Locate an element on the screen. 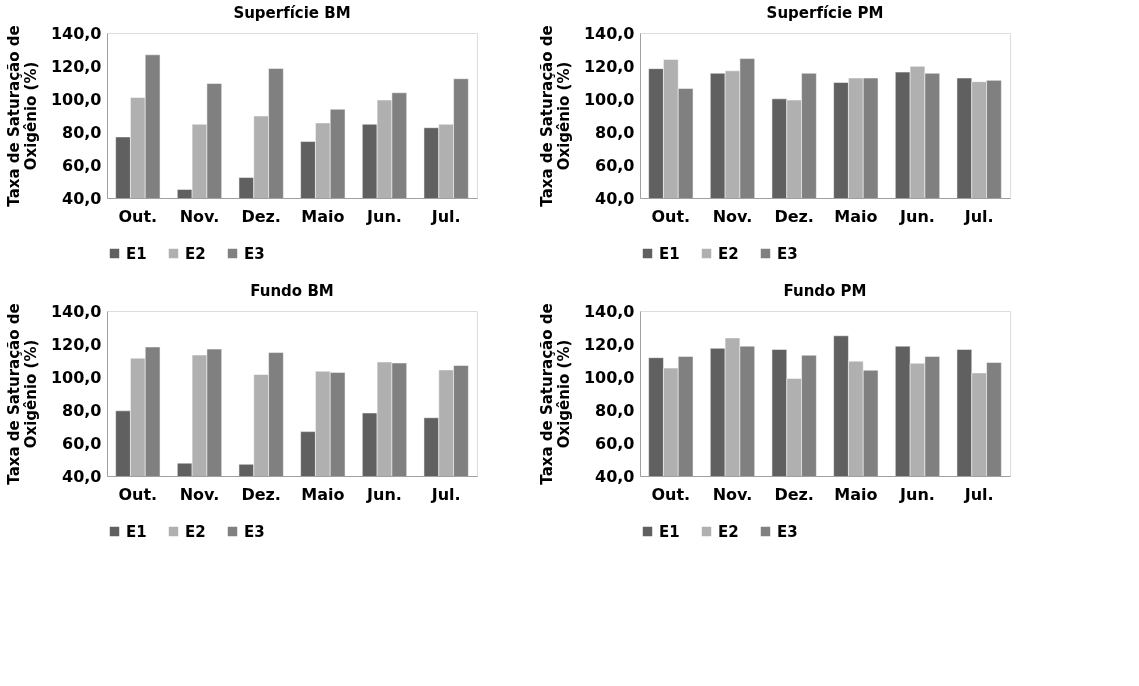 This screenshot has height=686, width=1139. chart-title: Fundo PM is located at coordinates (825, 290).